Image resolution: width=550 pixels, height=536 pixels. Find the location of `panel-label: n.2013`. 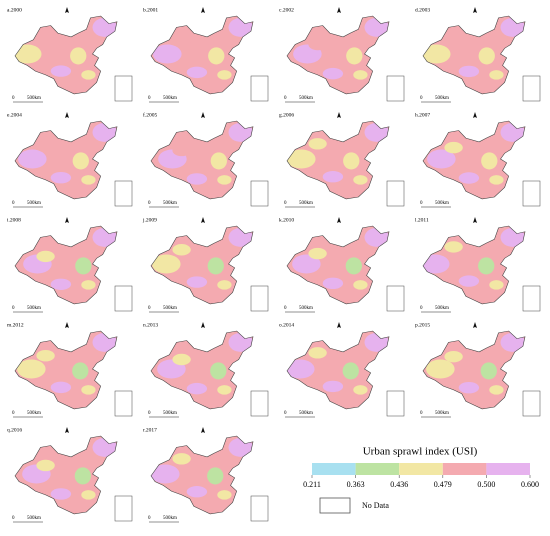

panel-label: n.2013 is located at coordinates (150, 325).